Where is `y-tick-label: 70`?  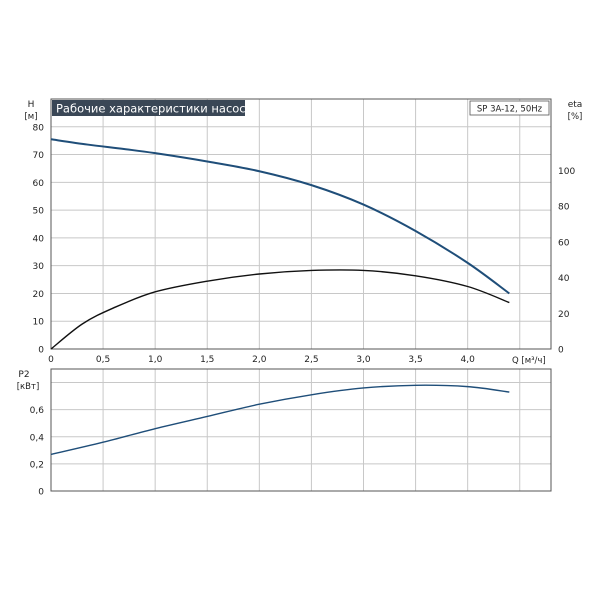 y-tick-label: 70 is located at coordinates (39, 156).